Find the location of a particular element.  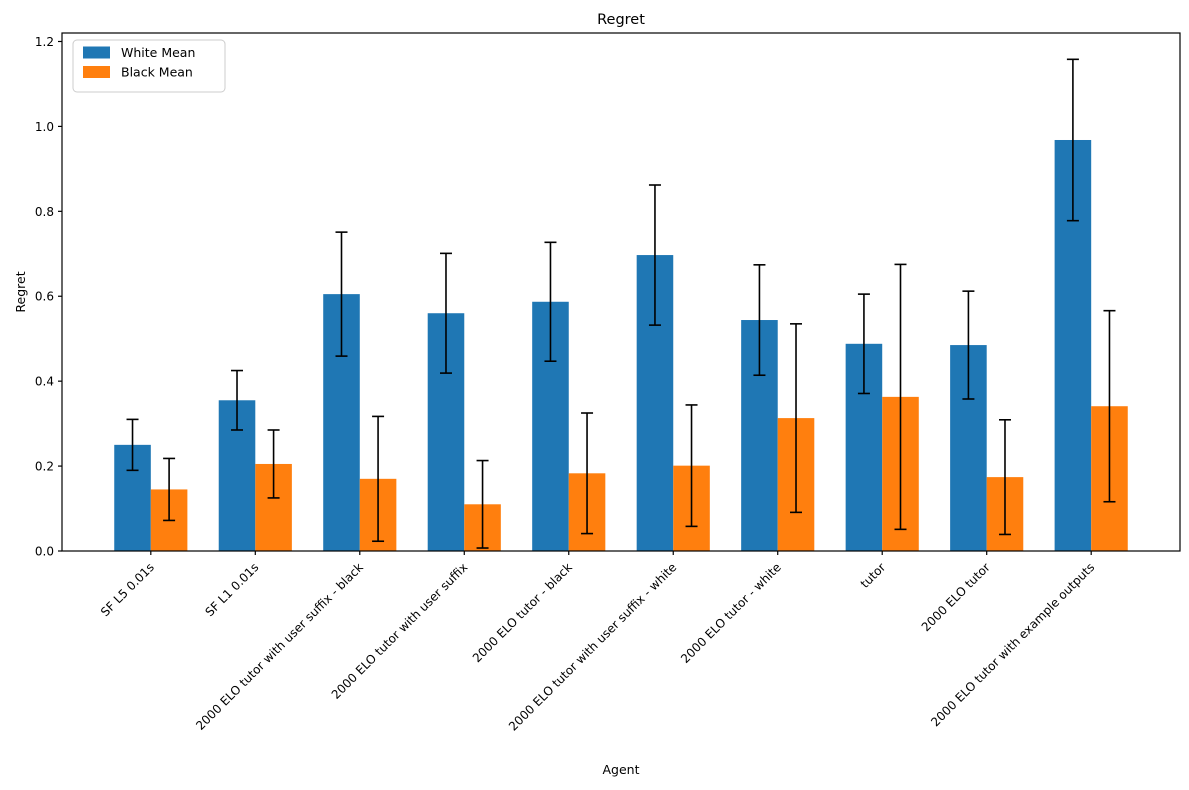

x-tick-label: SF L5 0.01s is located at coordinates (127, 589).